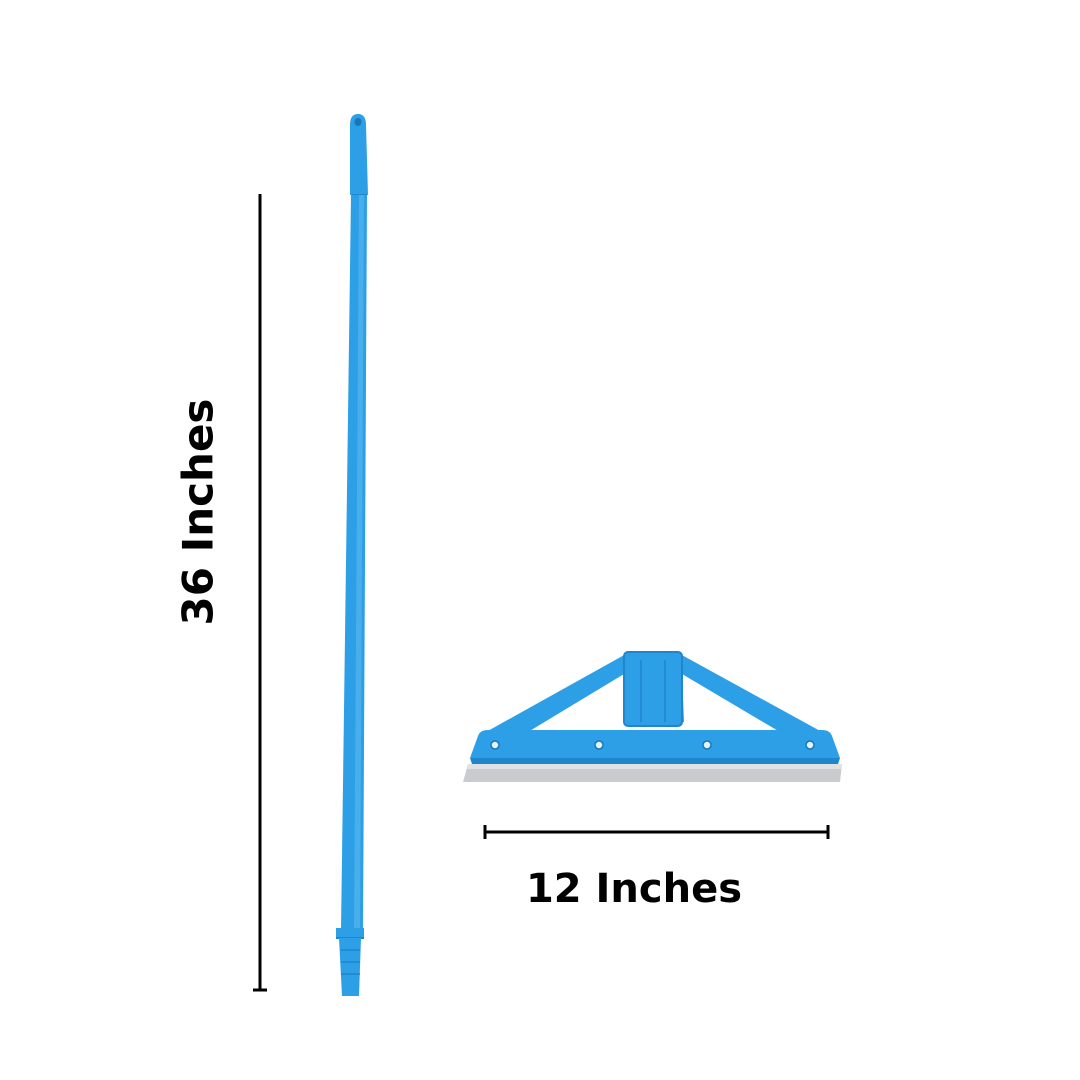 The image size is (1080, 1080). I want to click on height-measurement-line, so click(260, 593).